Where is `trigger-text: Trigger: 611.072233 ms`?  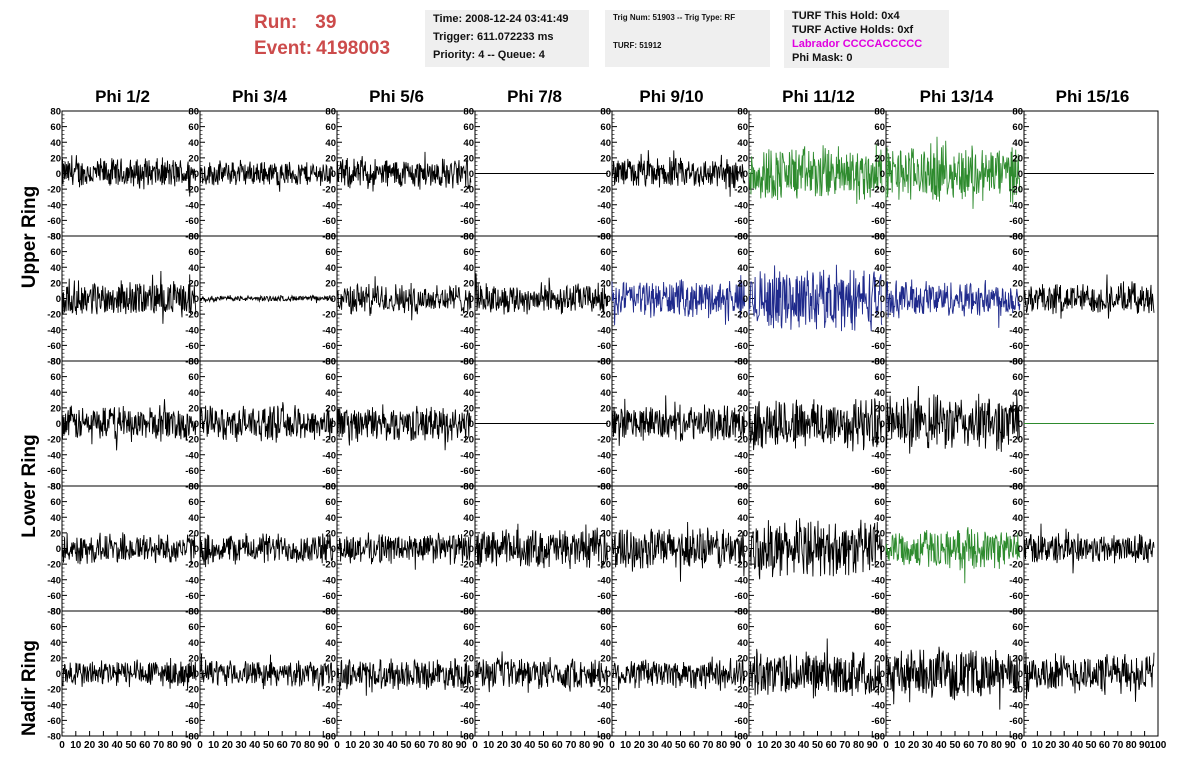
trigger-text: Trigger: 611.072233 ms is located at coordinates (493, 37).